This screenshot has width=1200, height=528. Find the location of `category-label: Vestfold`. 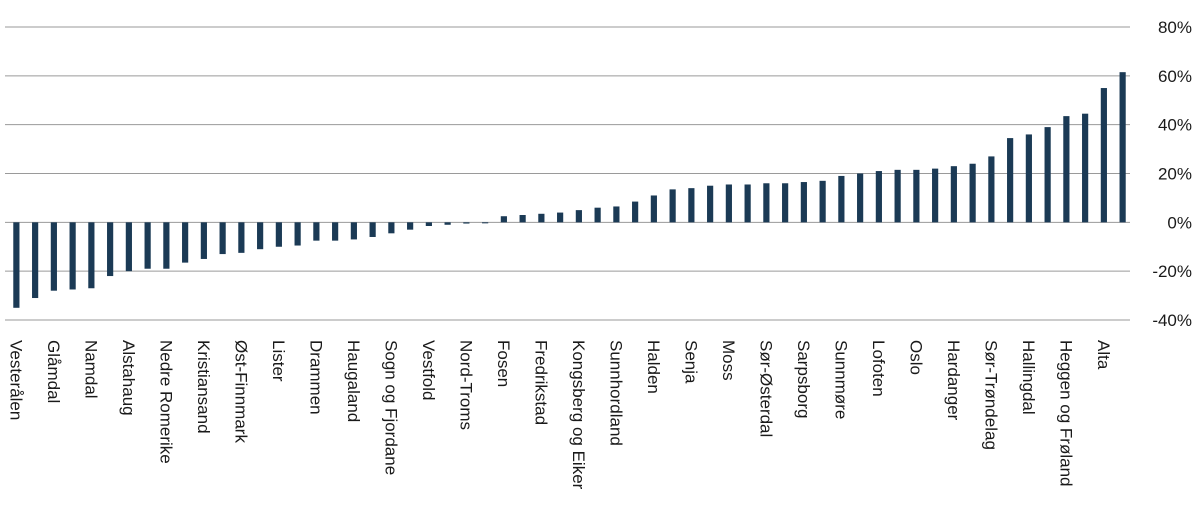

category-label: Vestfold is located at coordinates (428, 370).